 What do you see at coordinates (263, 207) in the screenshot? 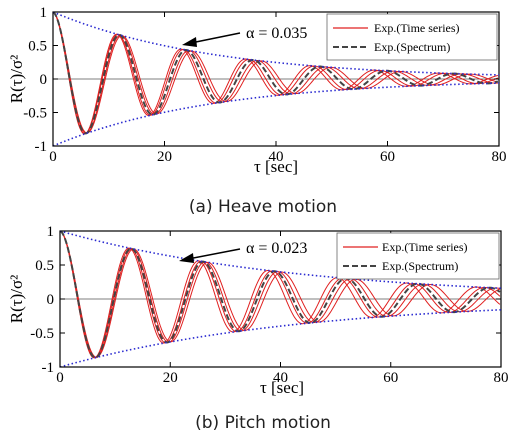
I see `caption-heave: (a) Heave motion` at bounding box center [263, 207].